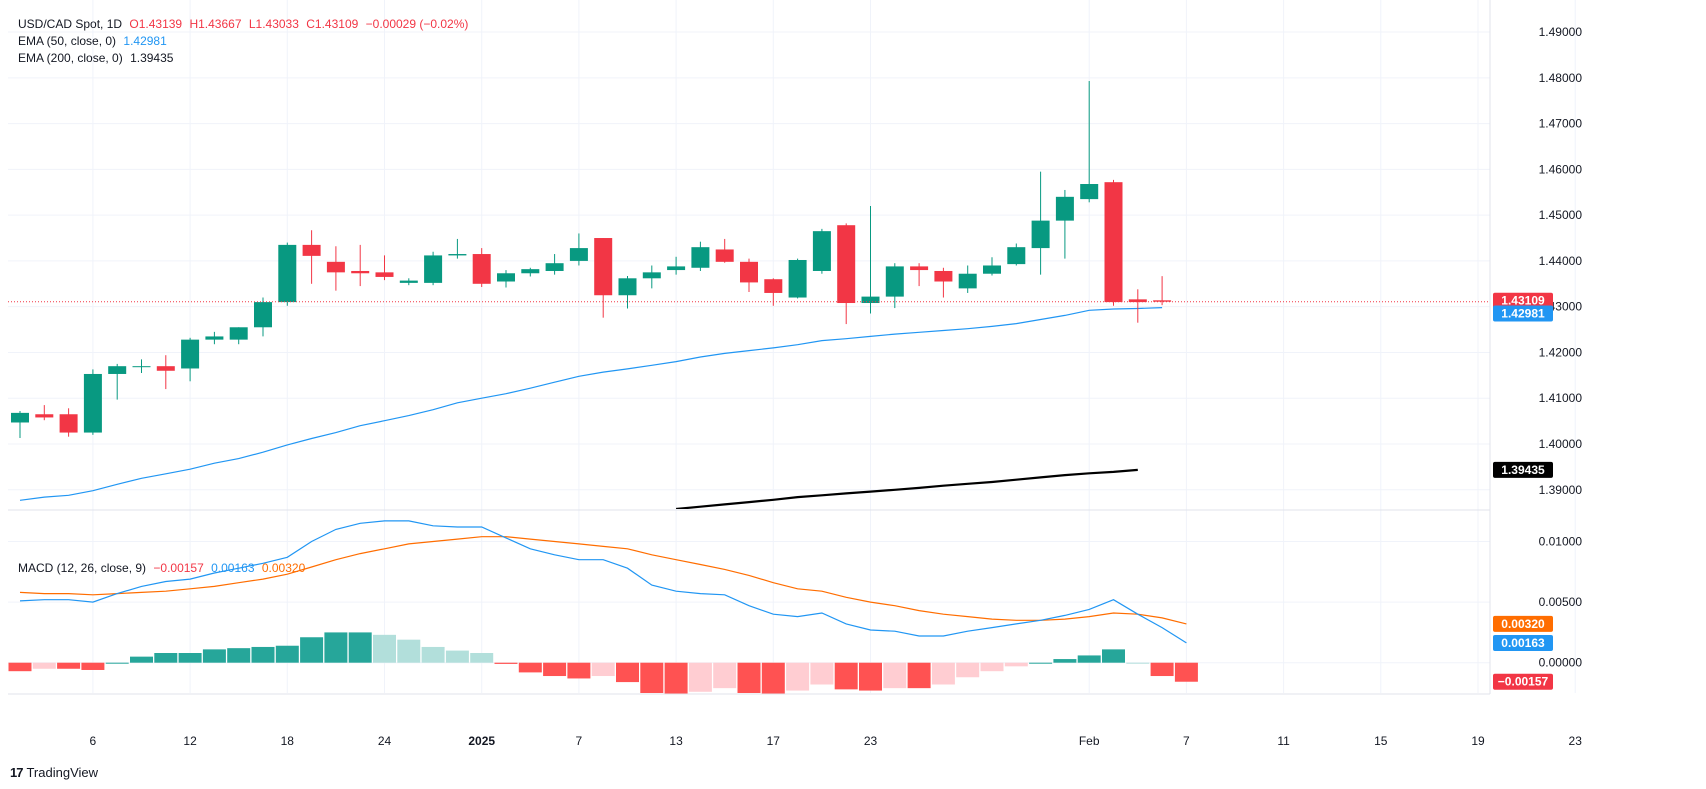 Image resolution: width=1706 pixels, height=789 pixels. Describe the element at coordinates (54, 772) in the screenshot. I see `tradingview-logo: 17 TradingView` at that location.